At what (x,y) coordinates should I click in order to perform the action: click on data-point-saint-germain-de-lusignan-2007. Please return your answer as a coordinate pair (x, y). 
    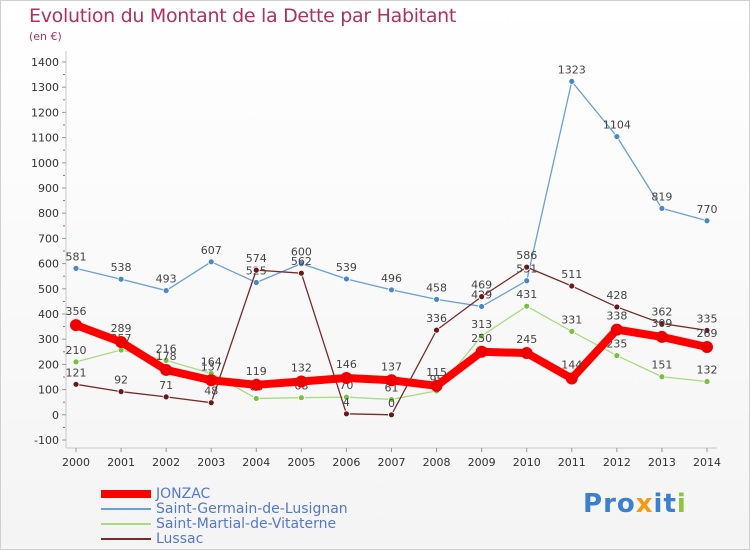
    Looking at the image, I should click on (391, 290).